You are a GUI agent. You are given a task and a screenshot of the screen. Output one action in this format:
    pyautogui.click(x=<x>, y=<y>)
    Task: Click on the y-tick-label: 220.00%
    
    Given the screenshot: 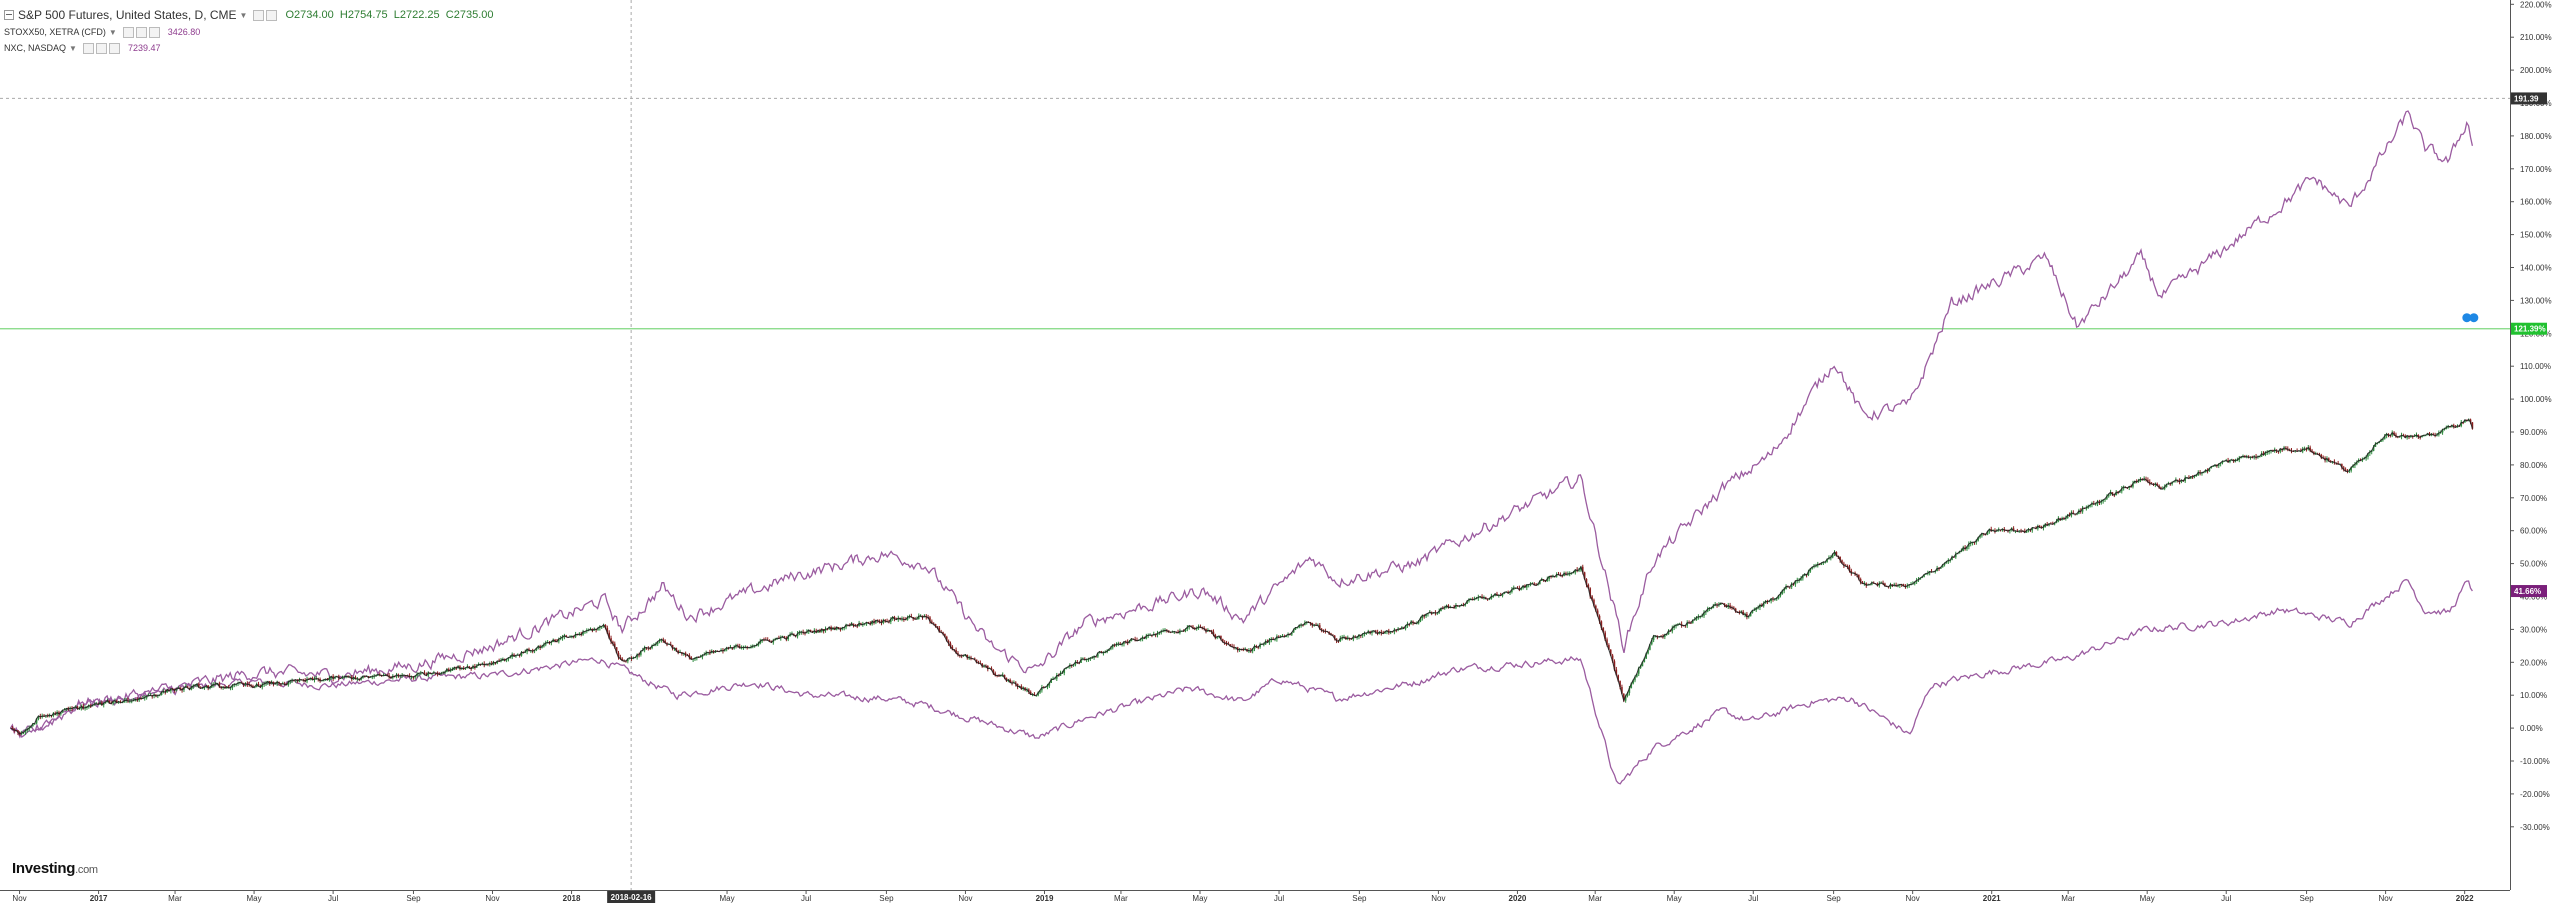 What is the action you would take?
    pyautogui.click(x=2536, y=4)
    